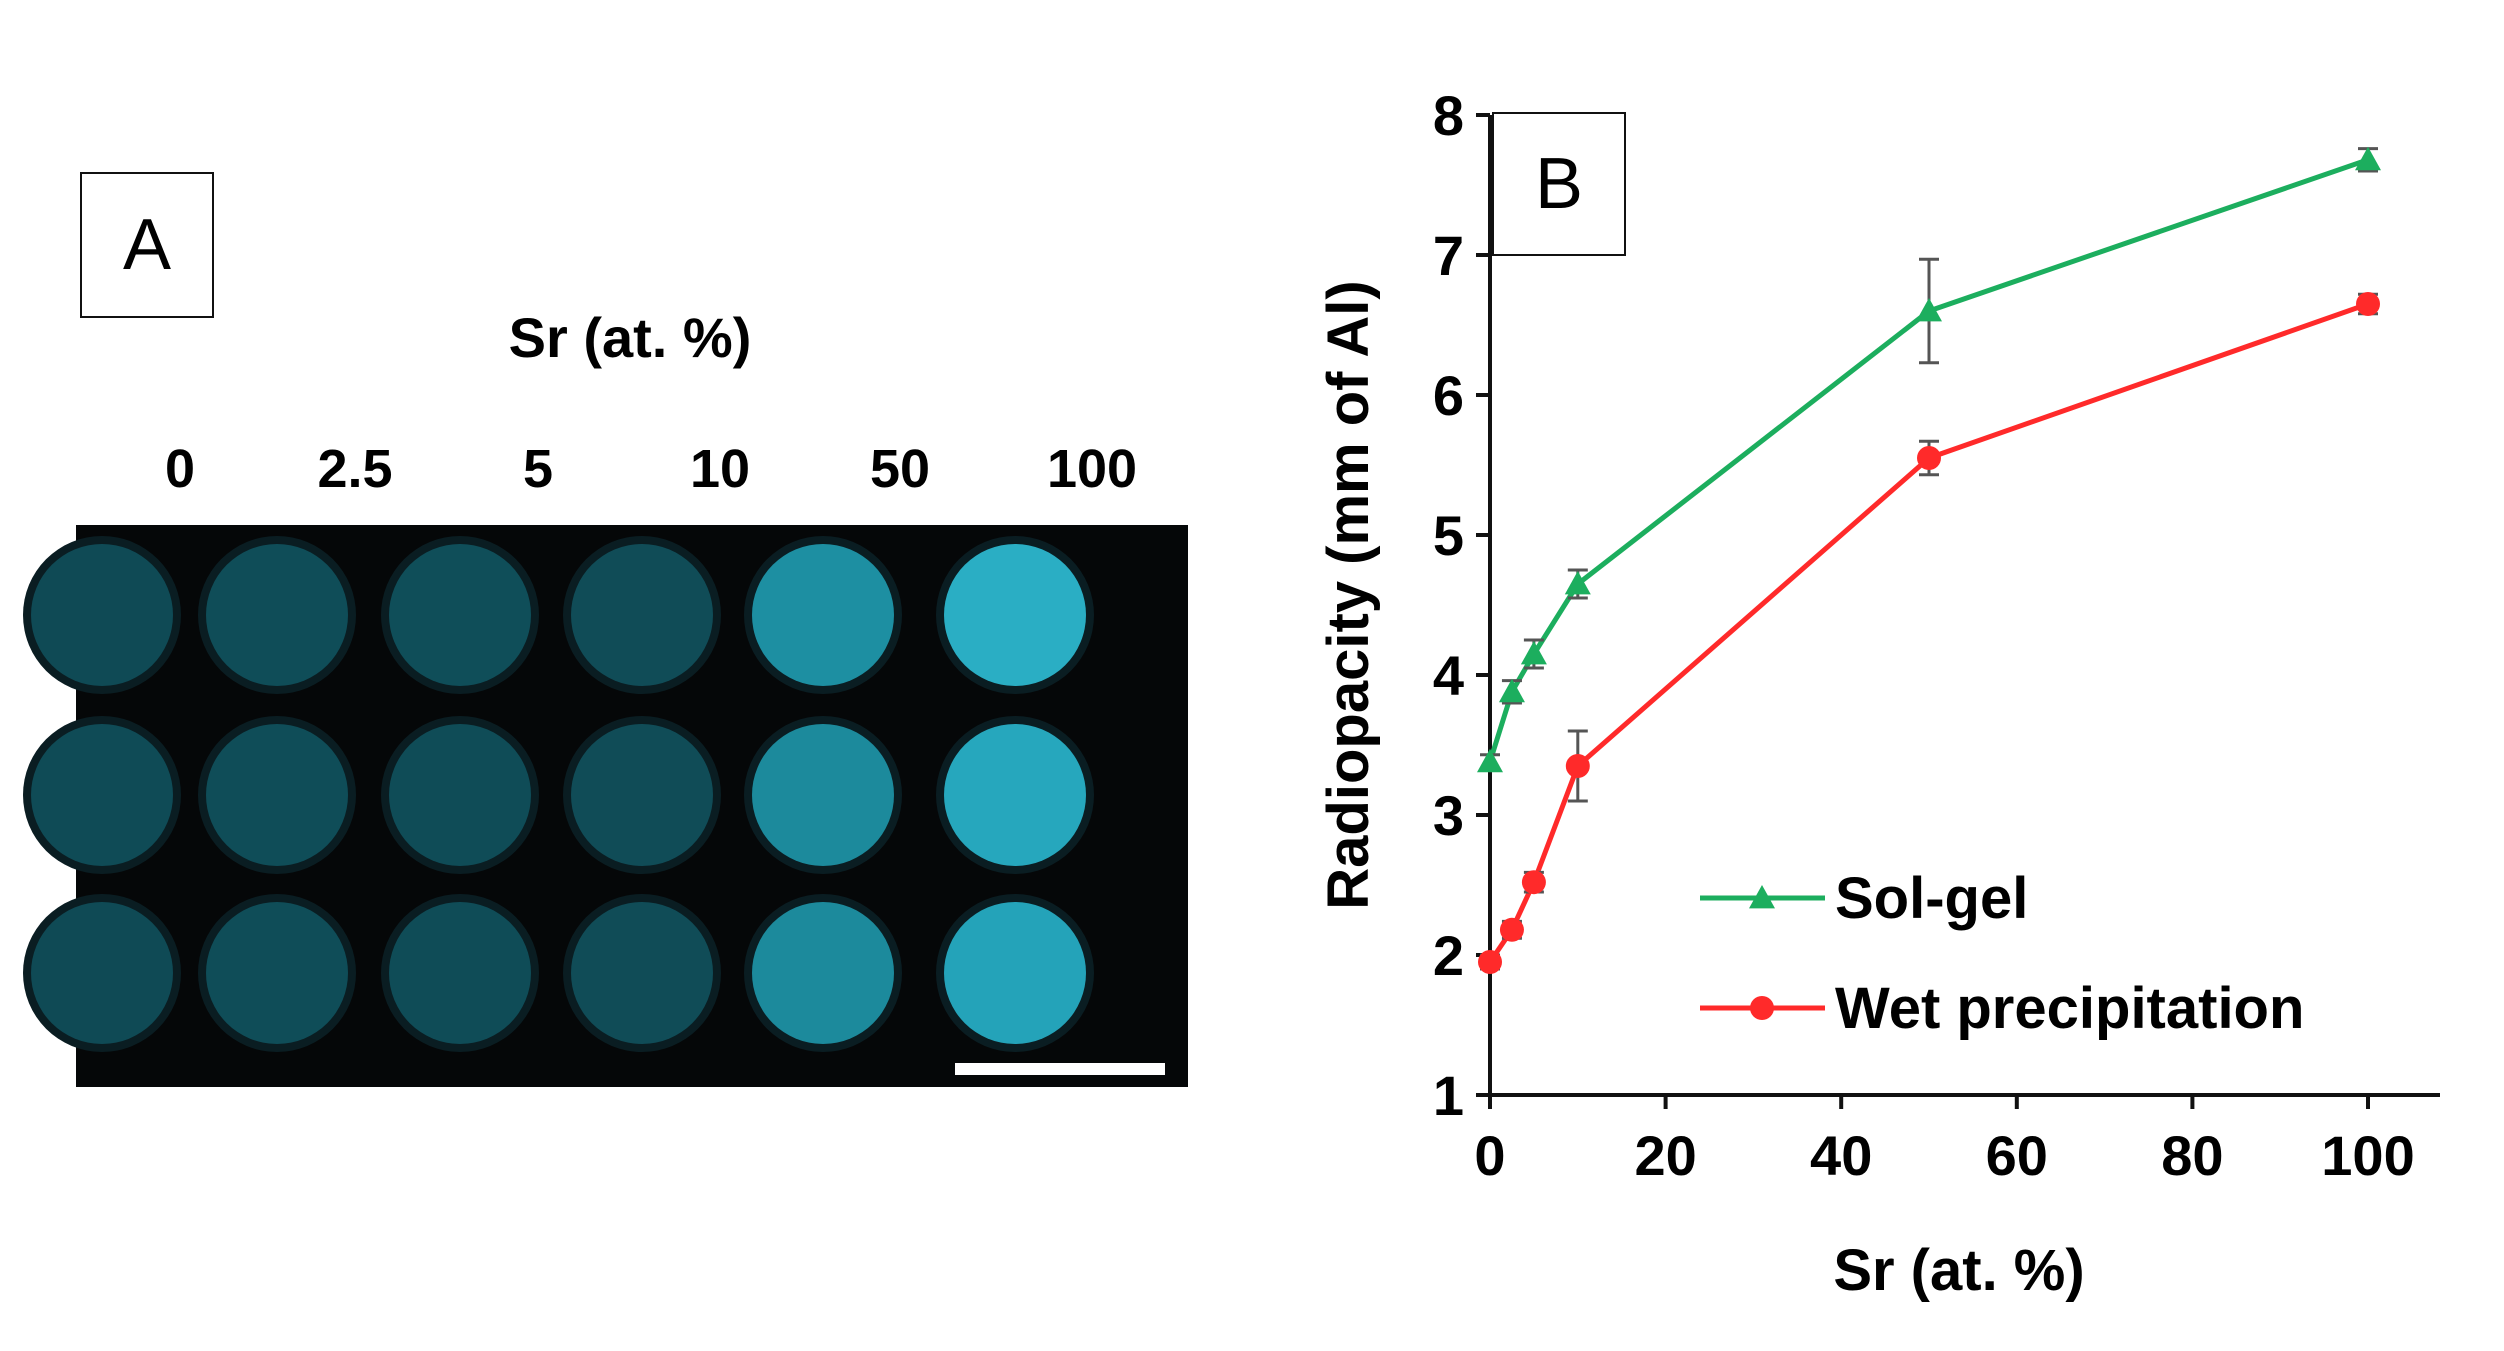  I want to click on column-label: 5, so click(538, 469).